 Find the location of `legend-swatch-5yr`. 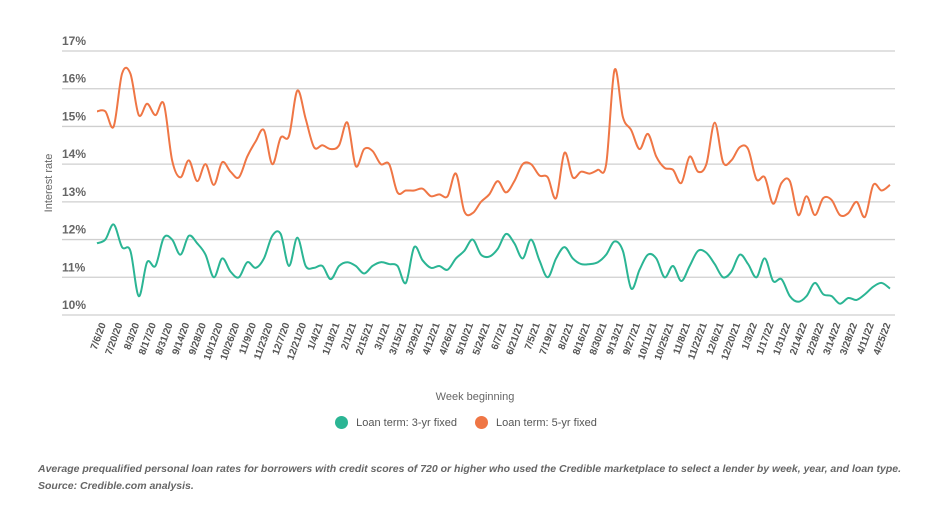

legend-swatch-5yr is located at coordinates (481, 422).